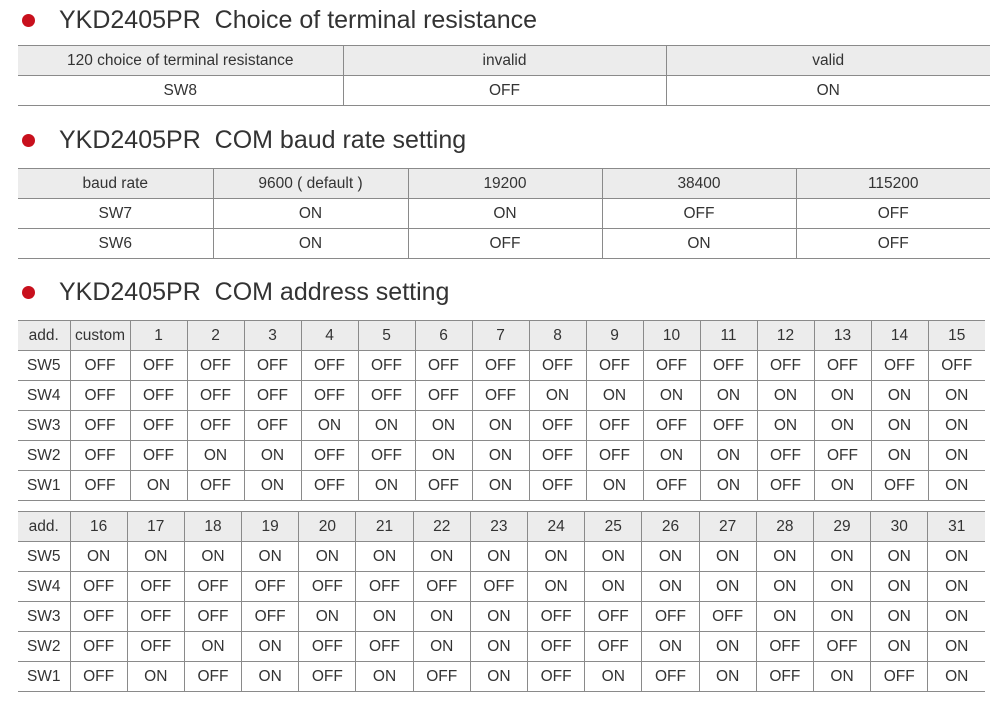 This screenshot has height=717, width=1000. I want to click on header-cell: 19200, so click(505, 183).